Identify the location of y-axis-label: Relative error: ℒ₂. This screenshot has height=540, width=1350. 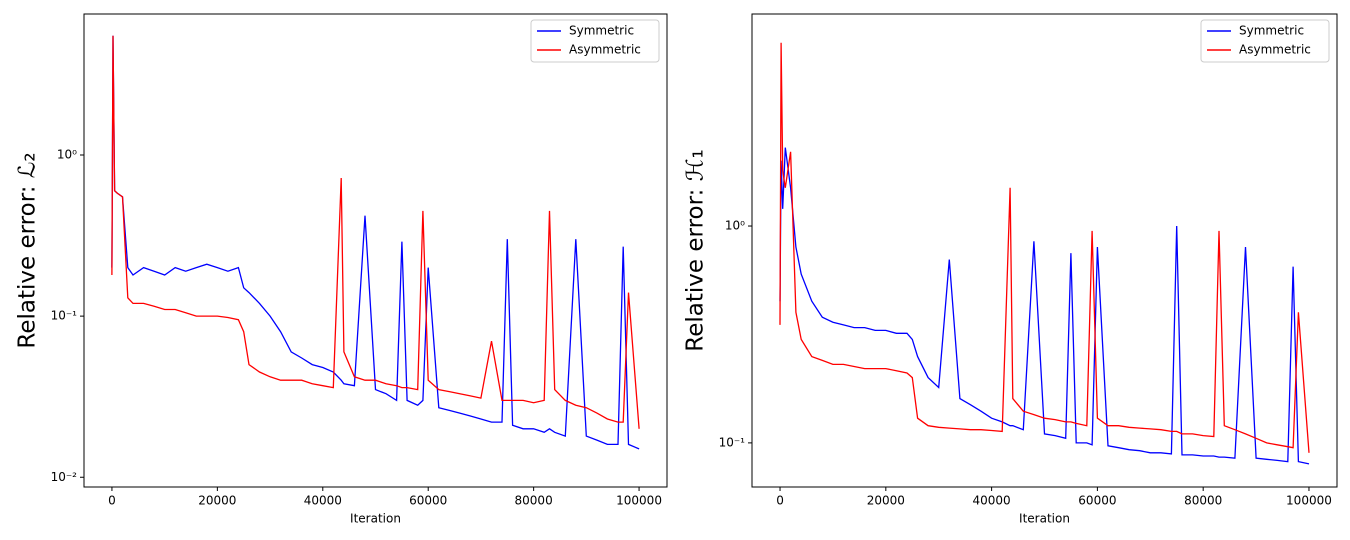
(28, 250).